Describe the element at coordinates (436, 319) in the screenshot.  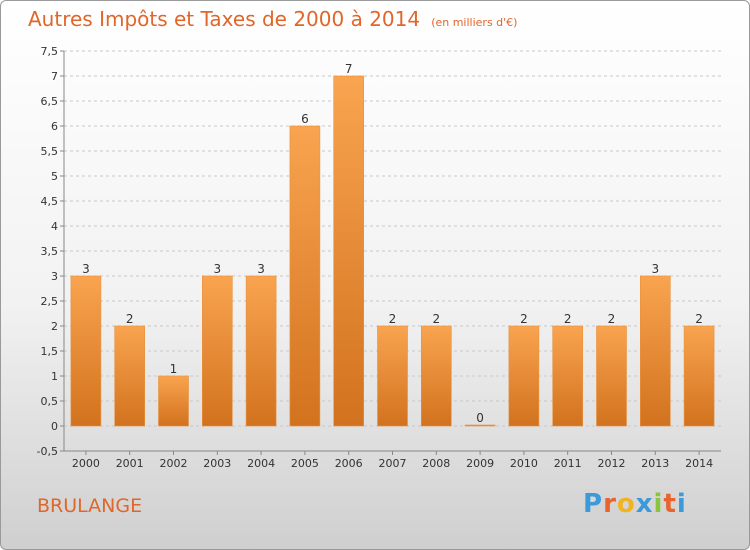
I see `data-label-2008: 2` at that location.